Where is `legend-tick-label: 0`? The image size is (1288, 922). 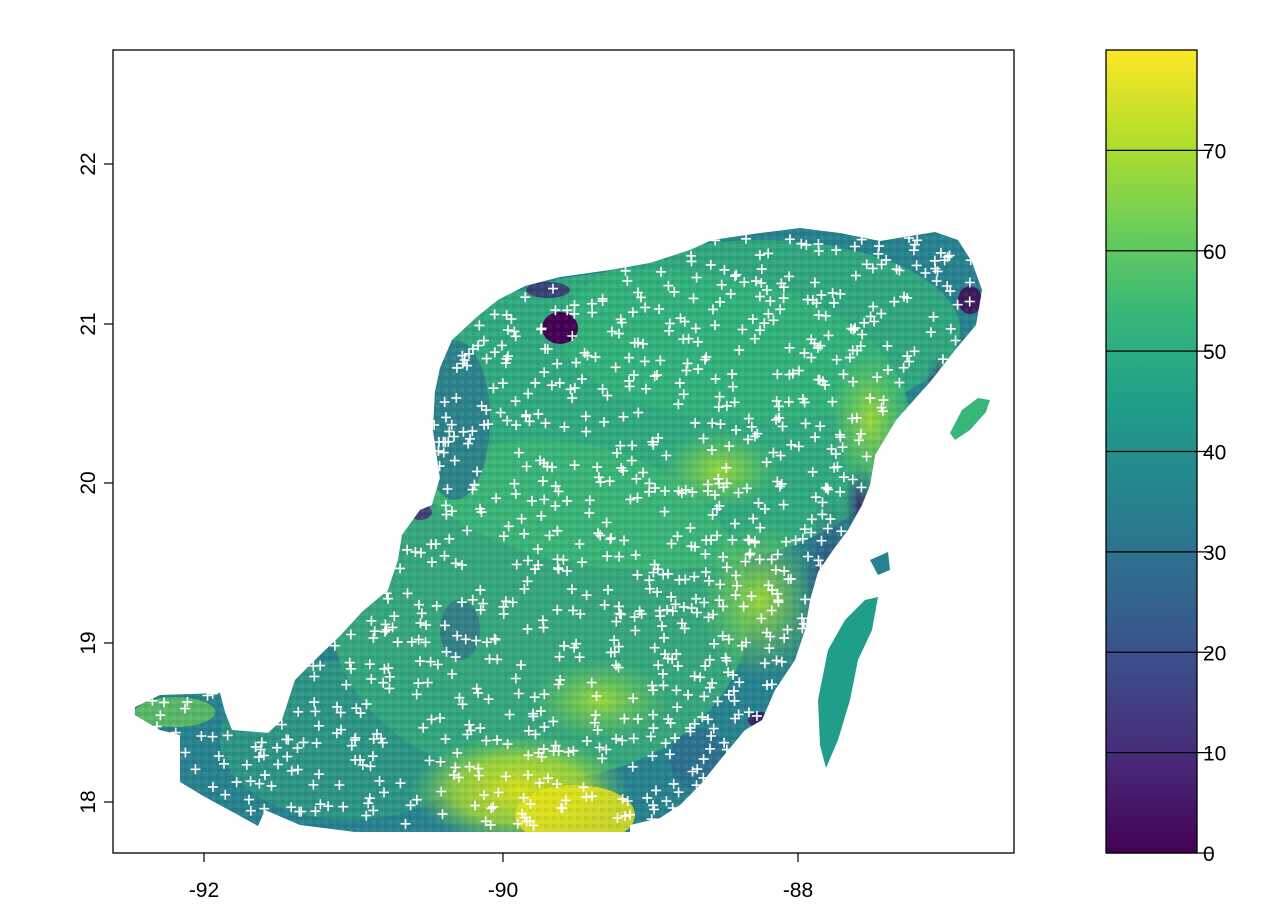
legend-tick-label: 0 is located at coordinates (1209, 854).